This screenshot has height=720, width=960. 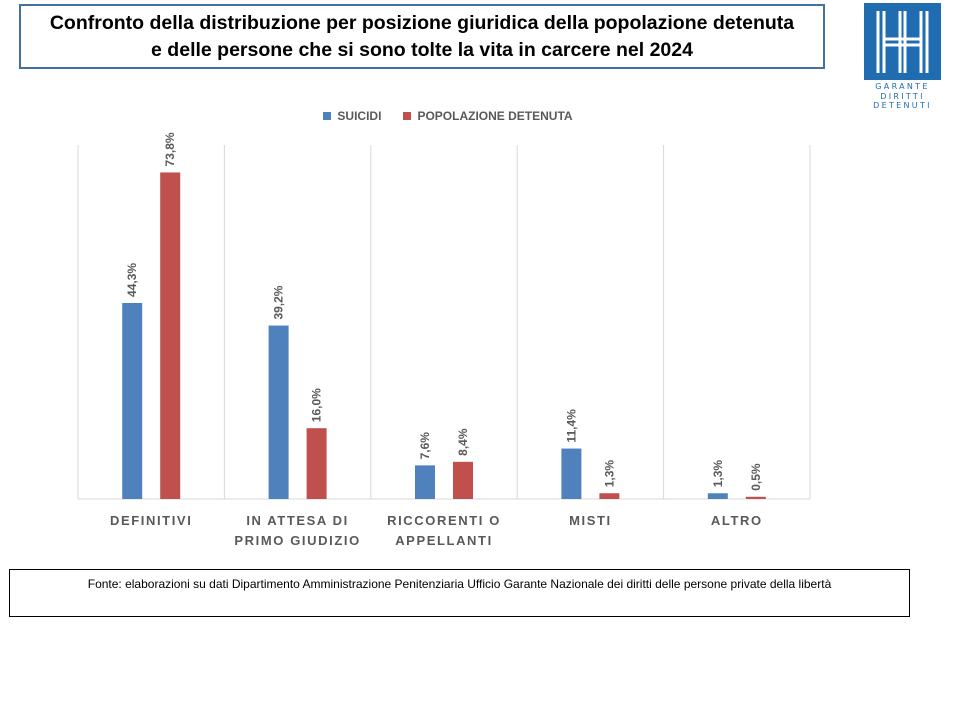 I want to click on logo-line: DIRITTI, so click(x=902, y=96).